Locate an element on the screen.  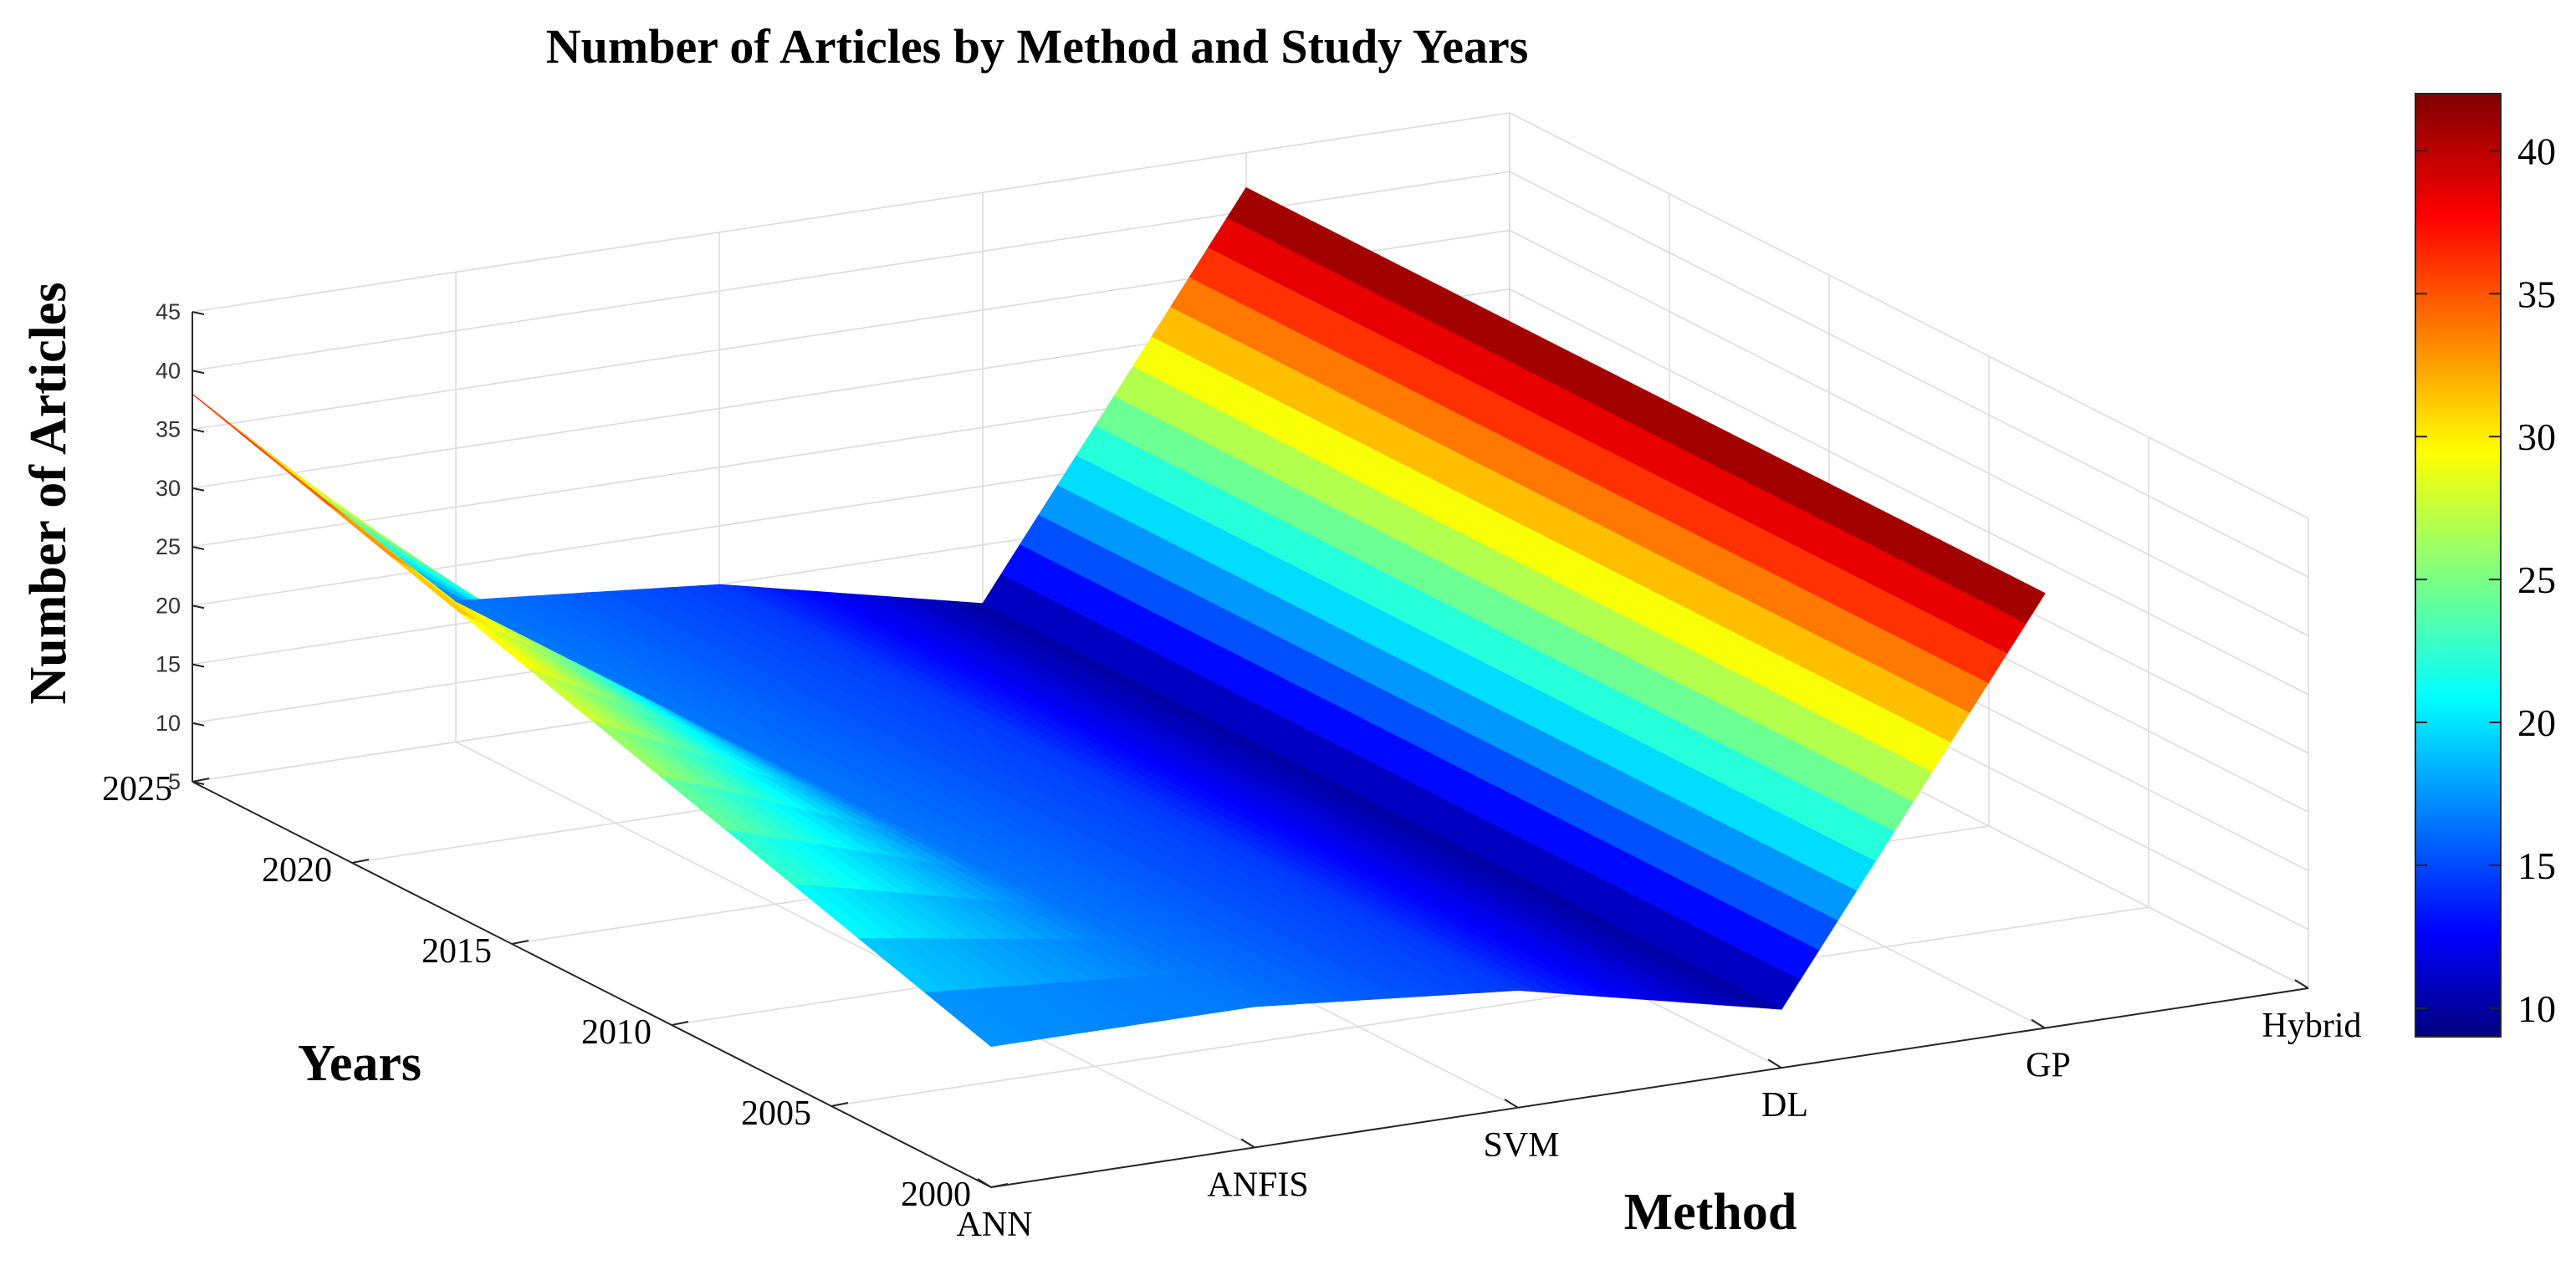
y-axis-line is located at coordinates (592, 984).